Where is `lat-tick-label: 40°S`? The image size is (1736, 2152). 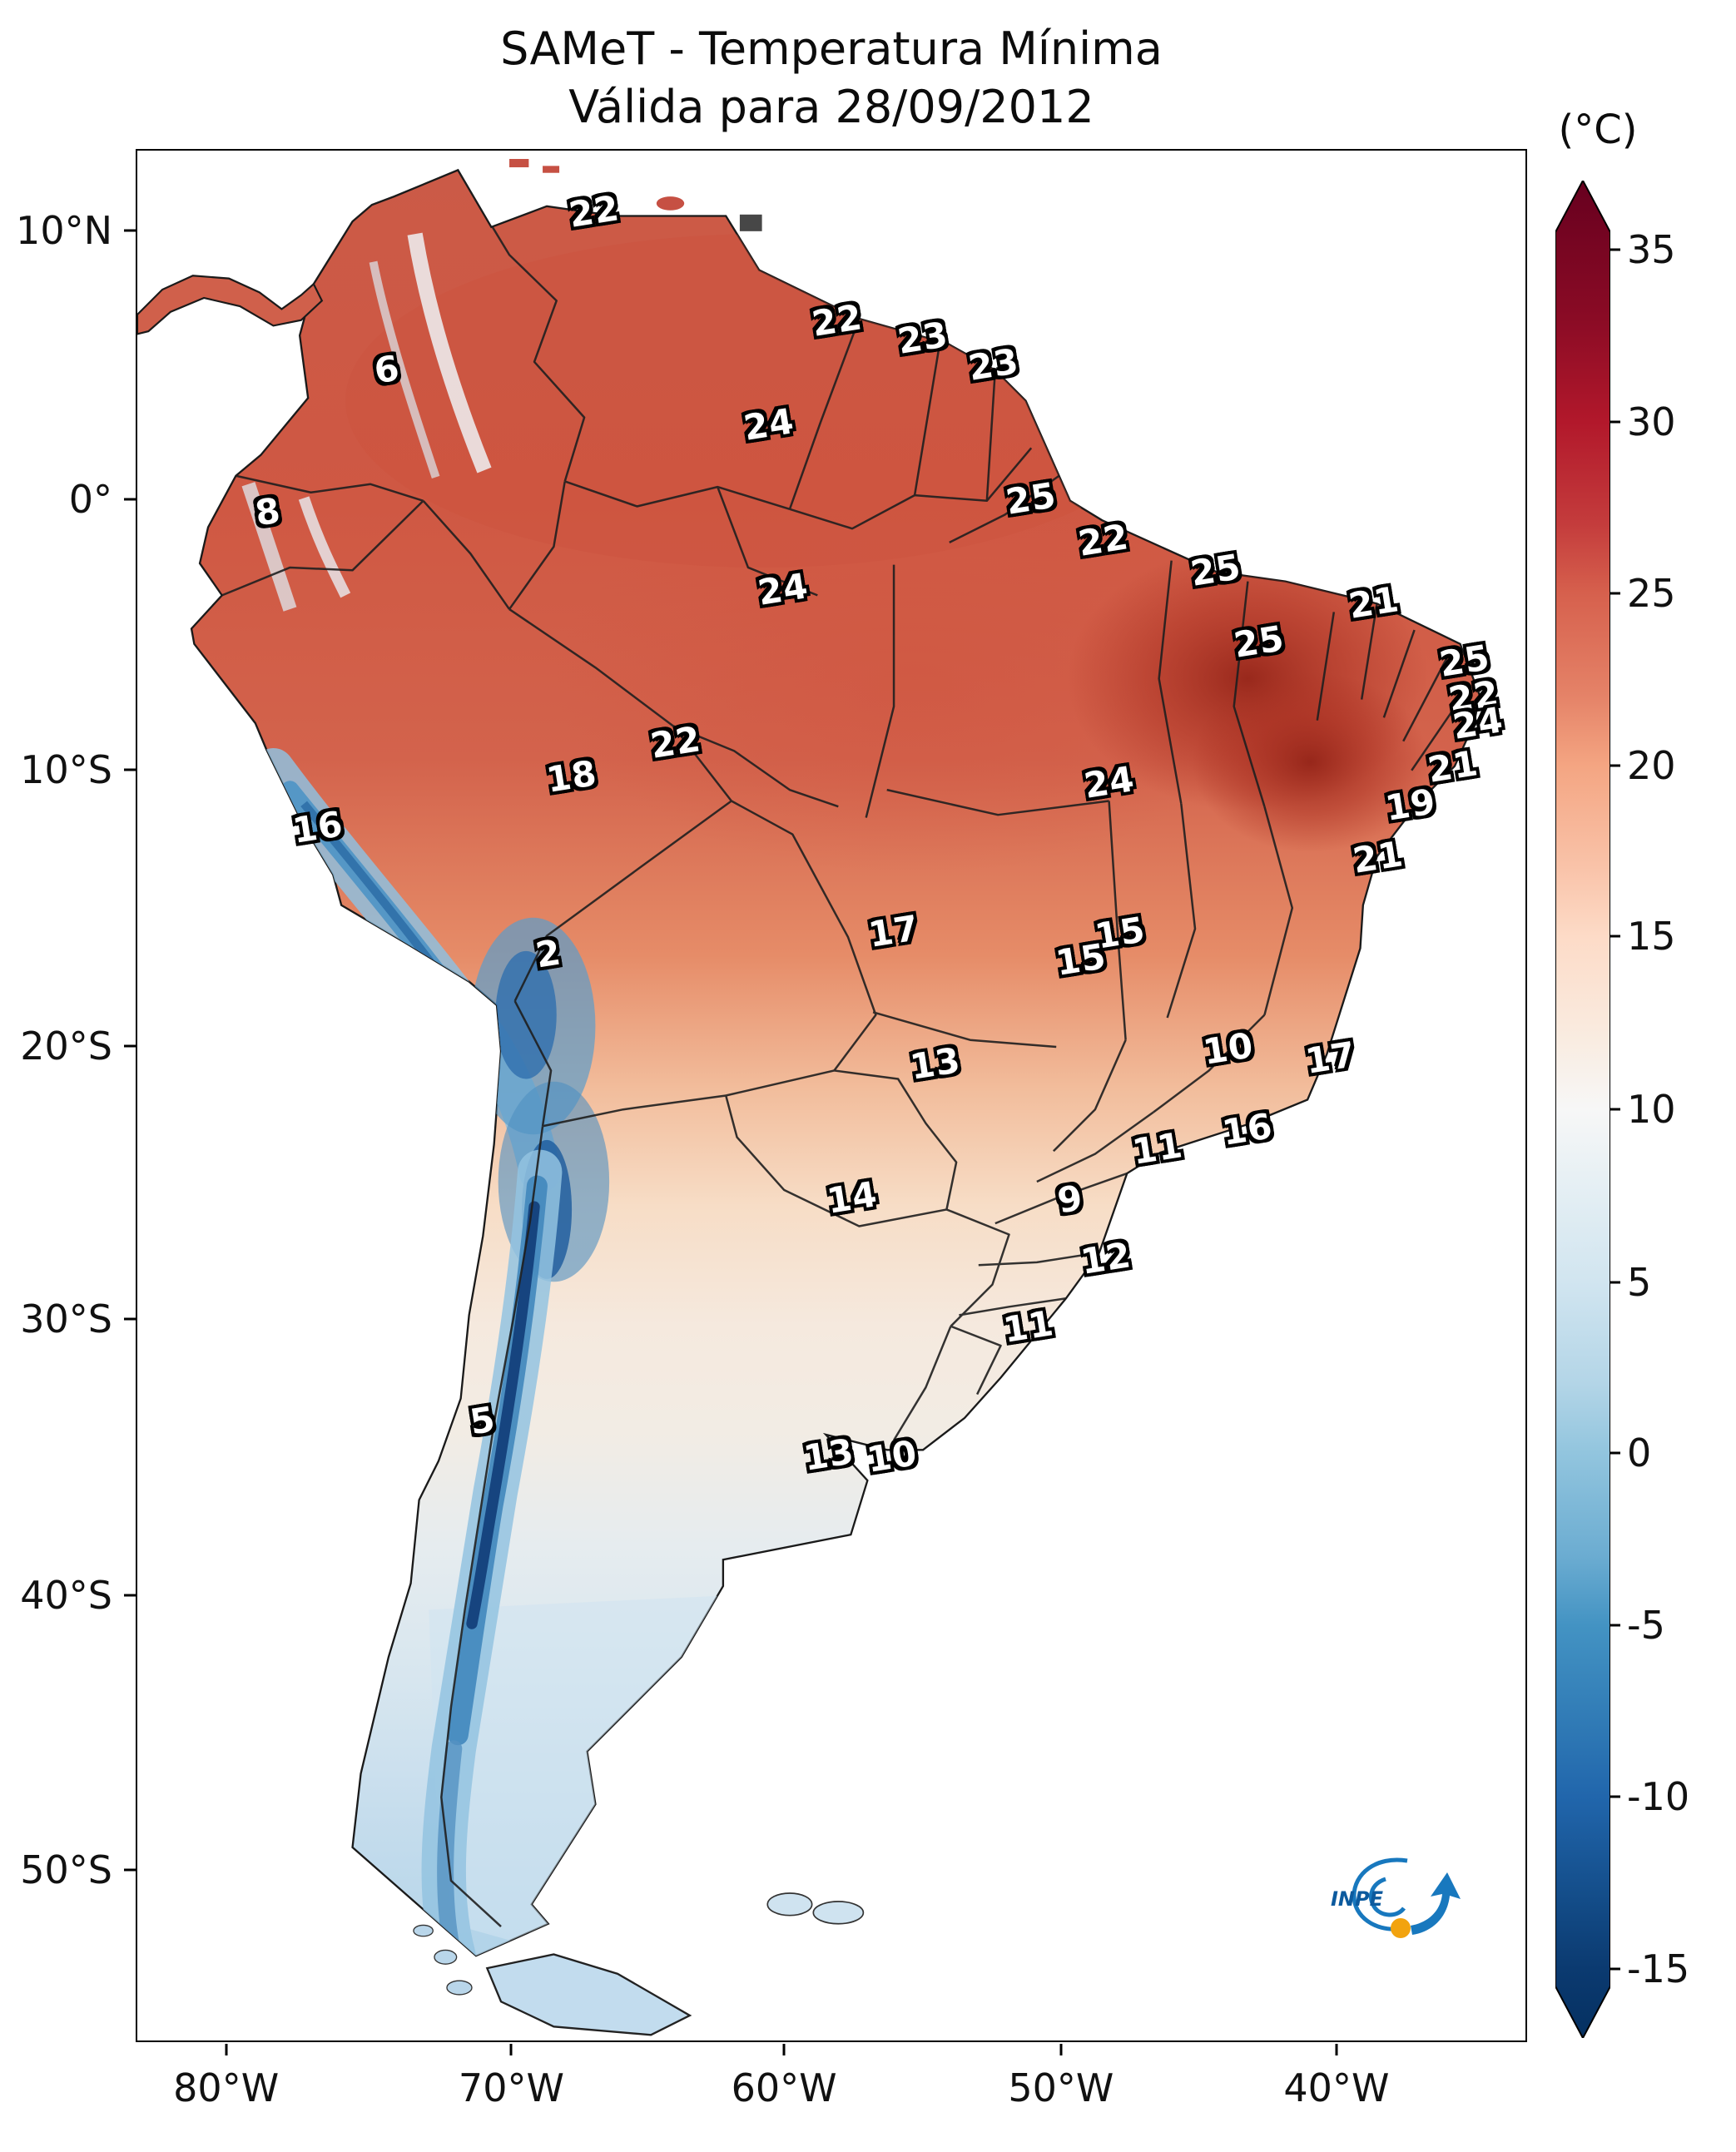
lat-tick-label: 40°S is located at coordinates (66, 1596).